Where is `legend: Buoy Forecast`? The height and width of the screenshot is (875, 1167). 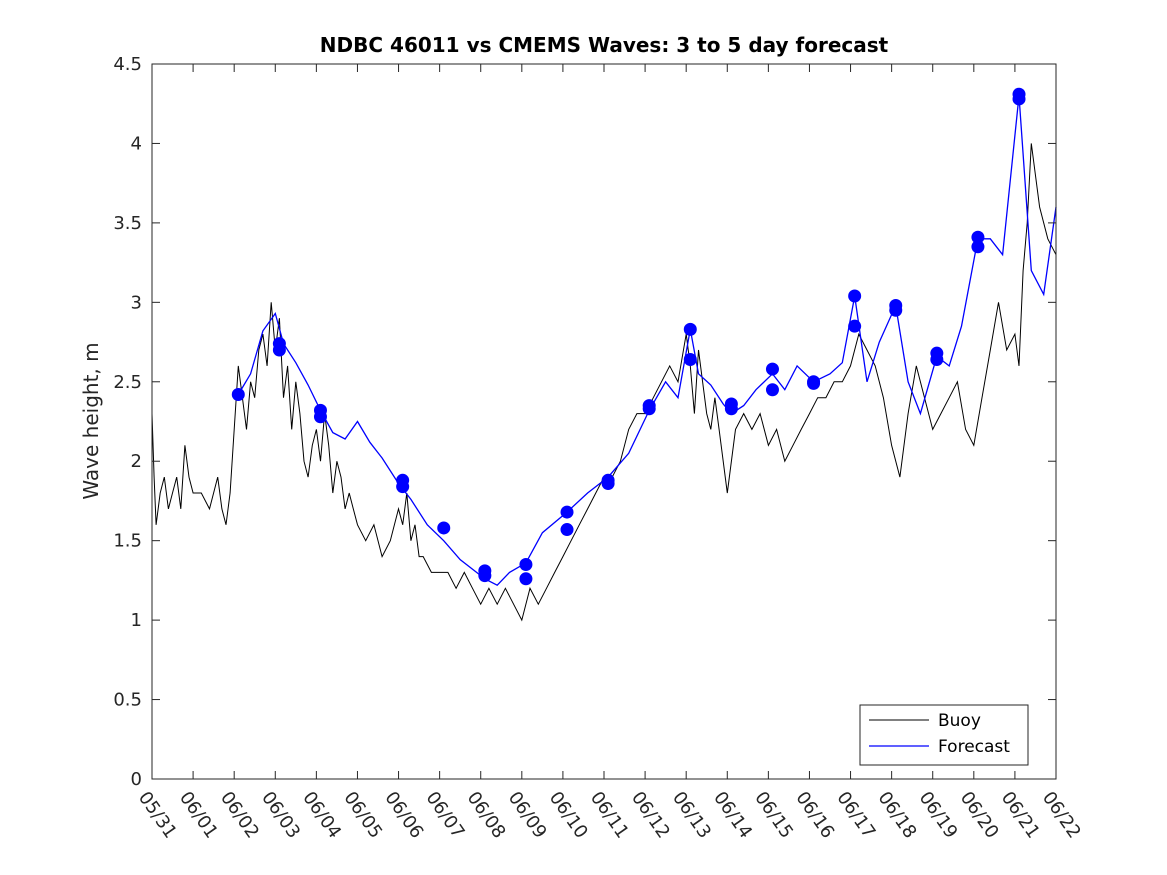
legend: Buoy Forecast is located at coordinates (944, 735).